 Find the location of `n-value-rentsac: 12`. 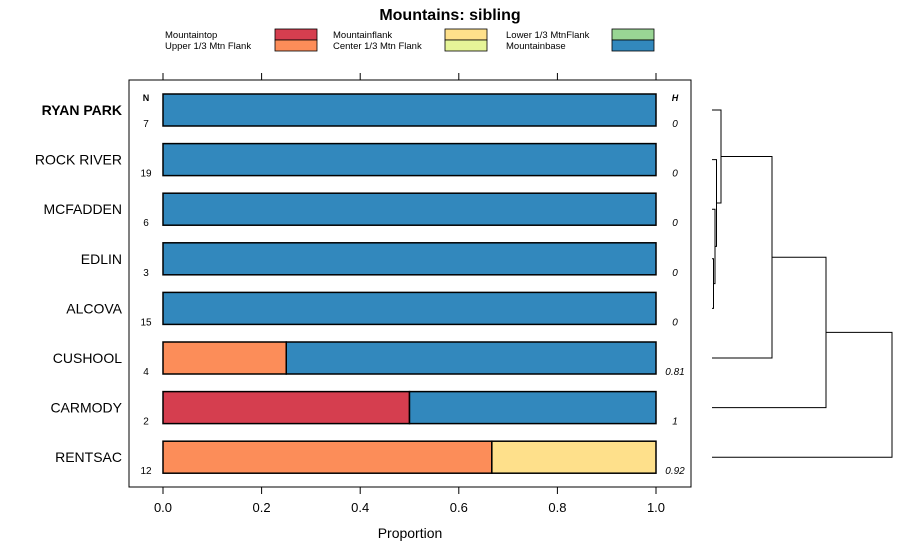

n-value-rentsac: 12 is located at coordinates (146, 471).